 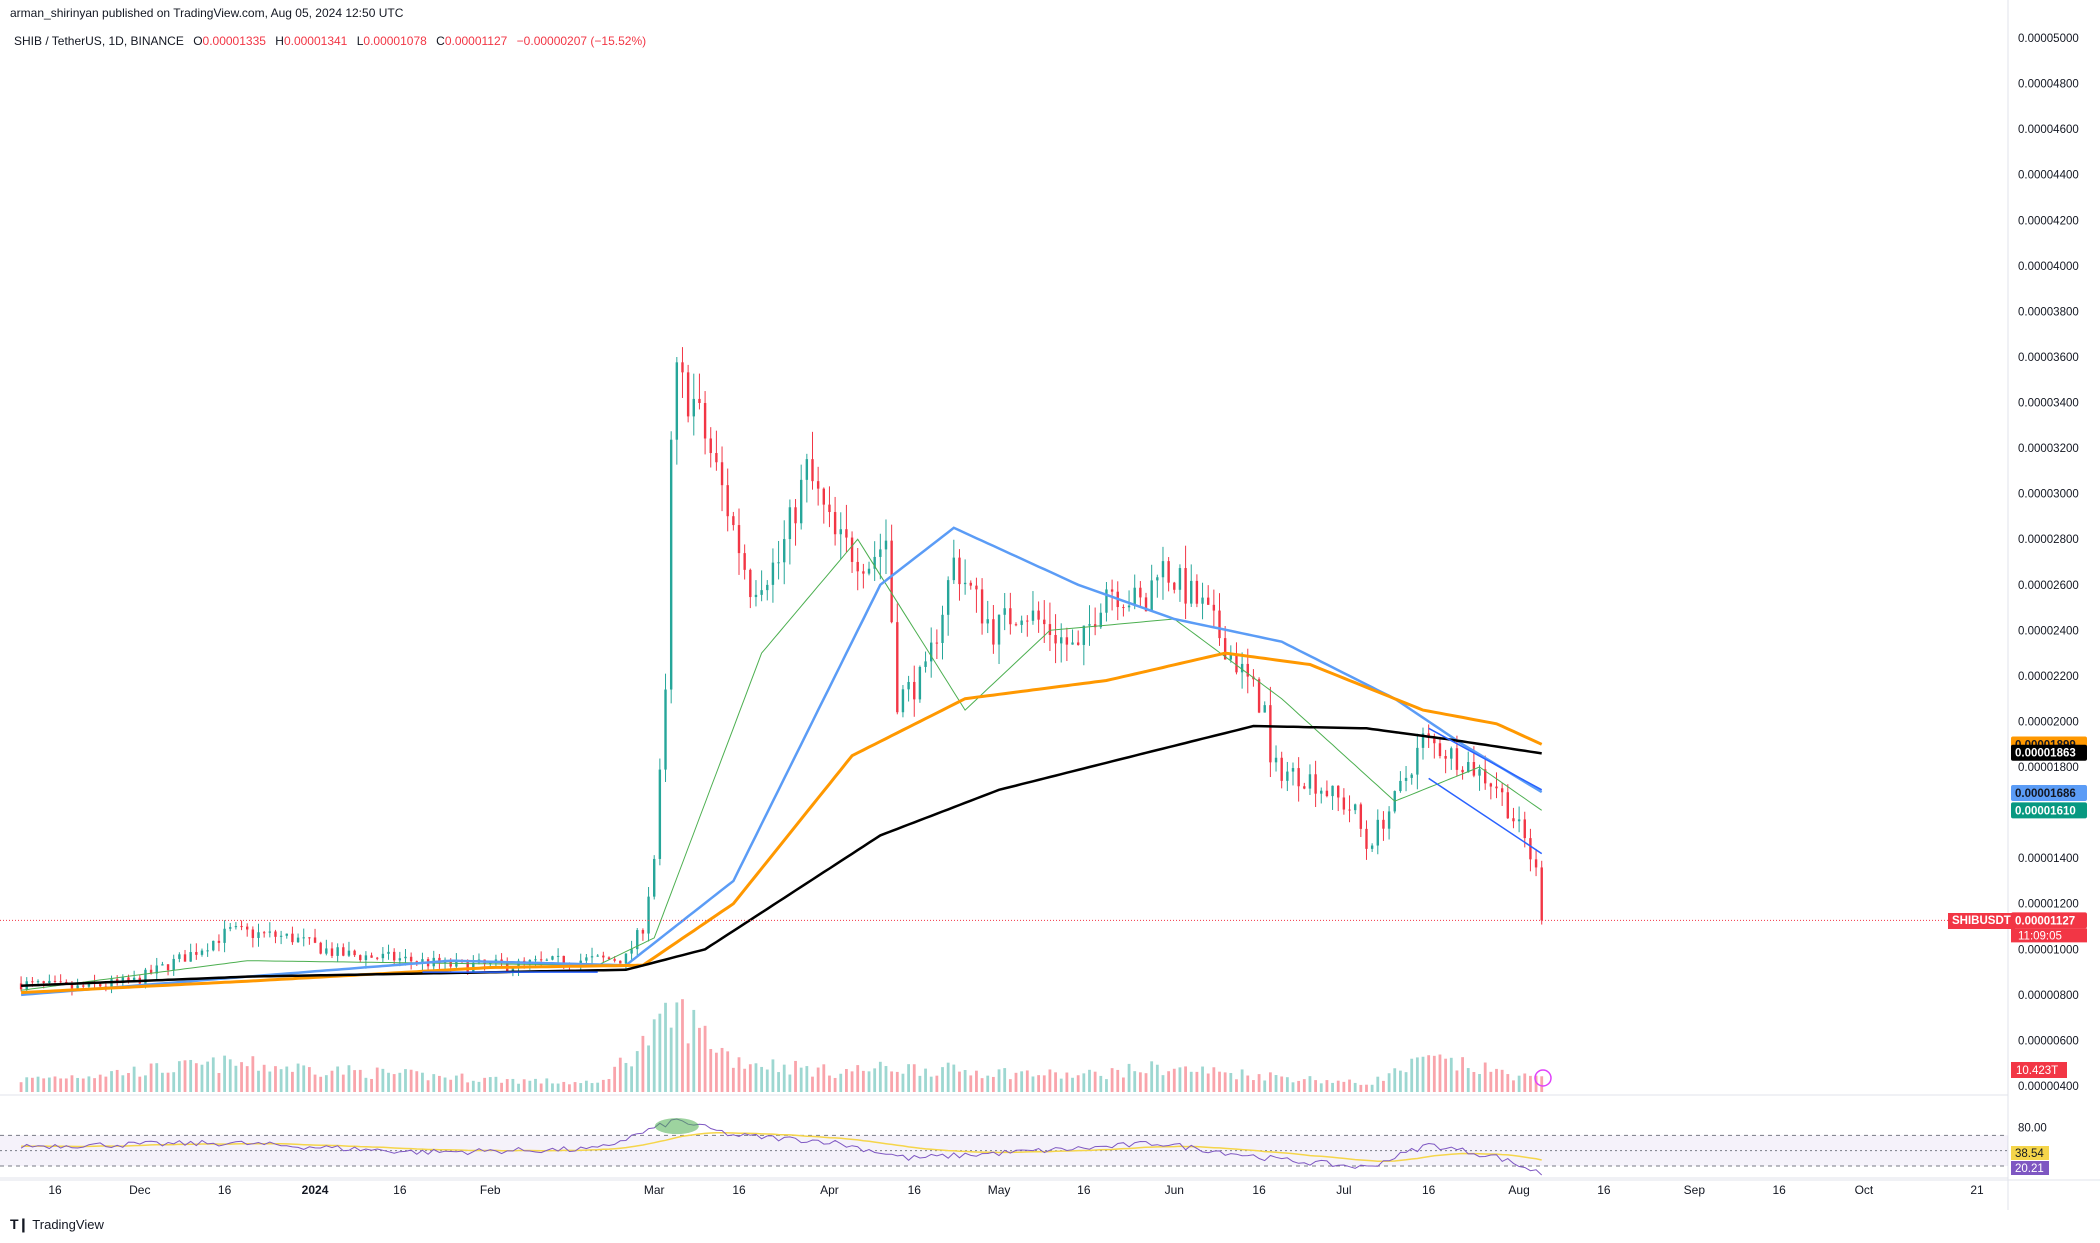 What do you see at coordinates (1864, 1190) in the screenshot?
I see `x-axis-tick-label: Oct` at bounding box center [1864, 1190].